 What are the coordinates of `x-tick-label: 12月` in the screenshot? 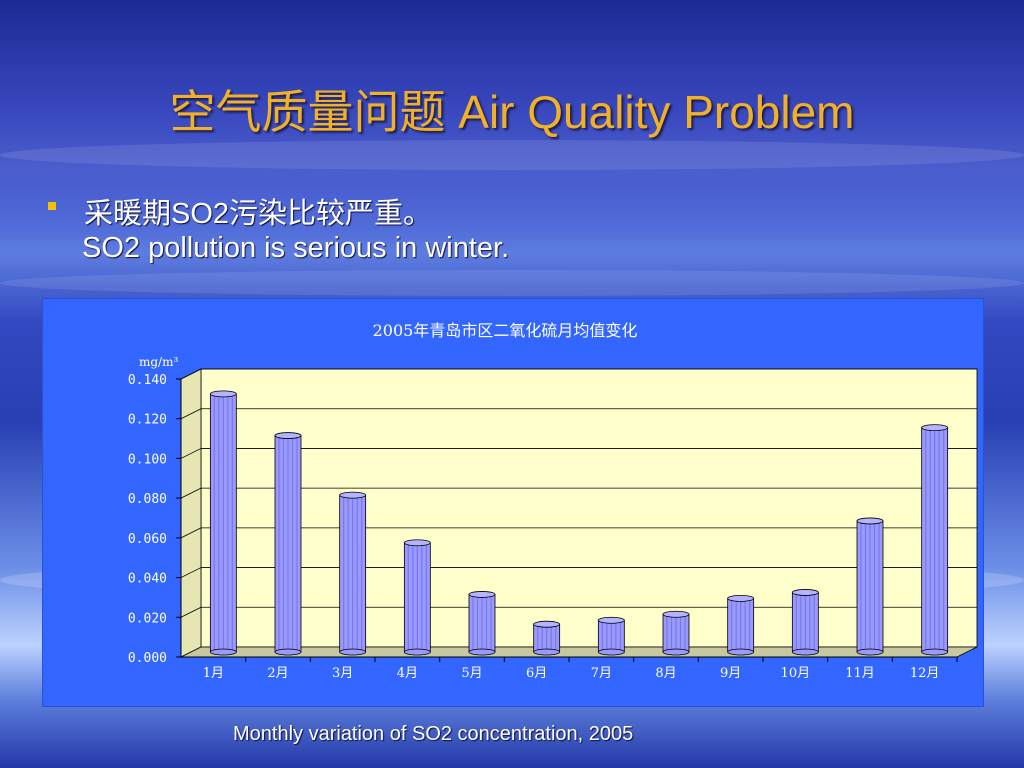 It's located at (925, 673).